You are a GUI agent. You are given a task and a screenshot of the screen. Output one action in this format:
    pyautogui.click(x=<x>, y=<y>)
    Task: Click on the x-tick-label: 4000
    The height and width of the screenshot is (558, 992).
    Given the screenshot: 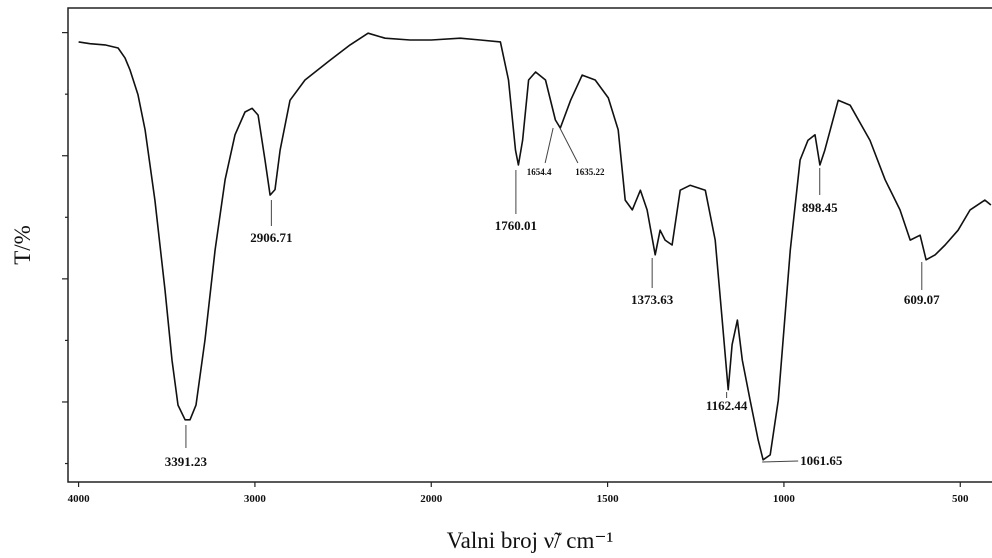 What is the action you would take?
    pyautogui.click(x=79, y=499)
    